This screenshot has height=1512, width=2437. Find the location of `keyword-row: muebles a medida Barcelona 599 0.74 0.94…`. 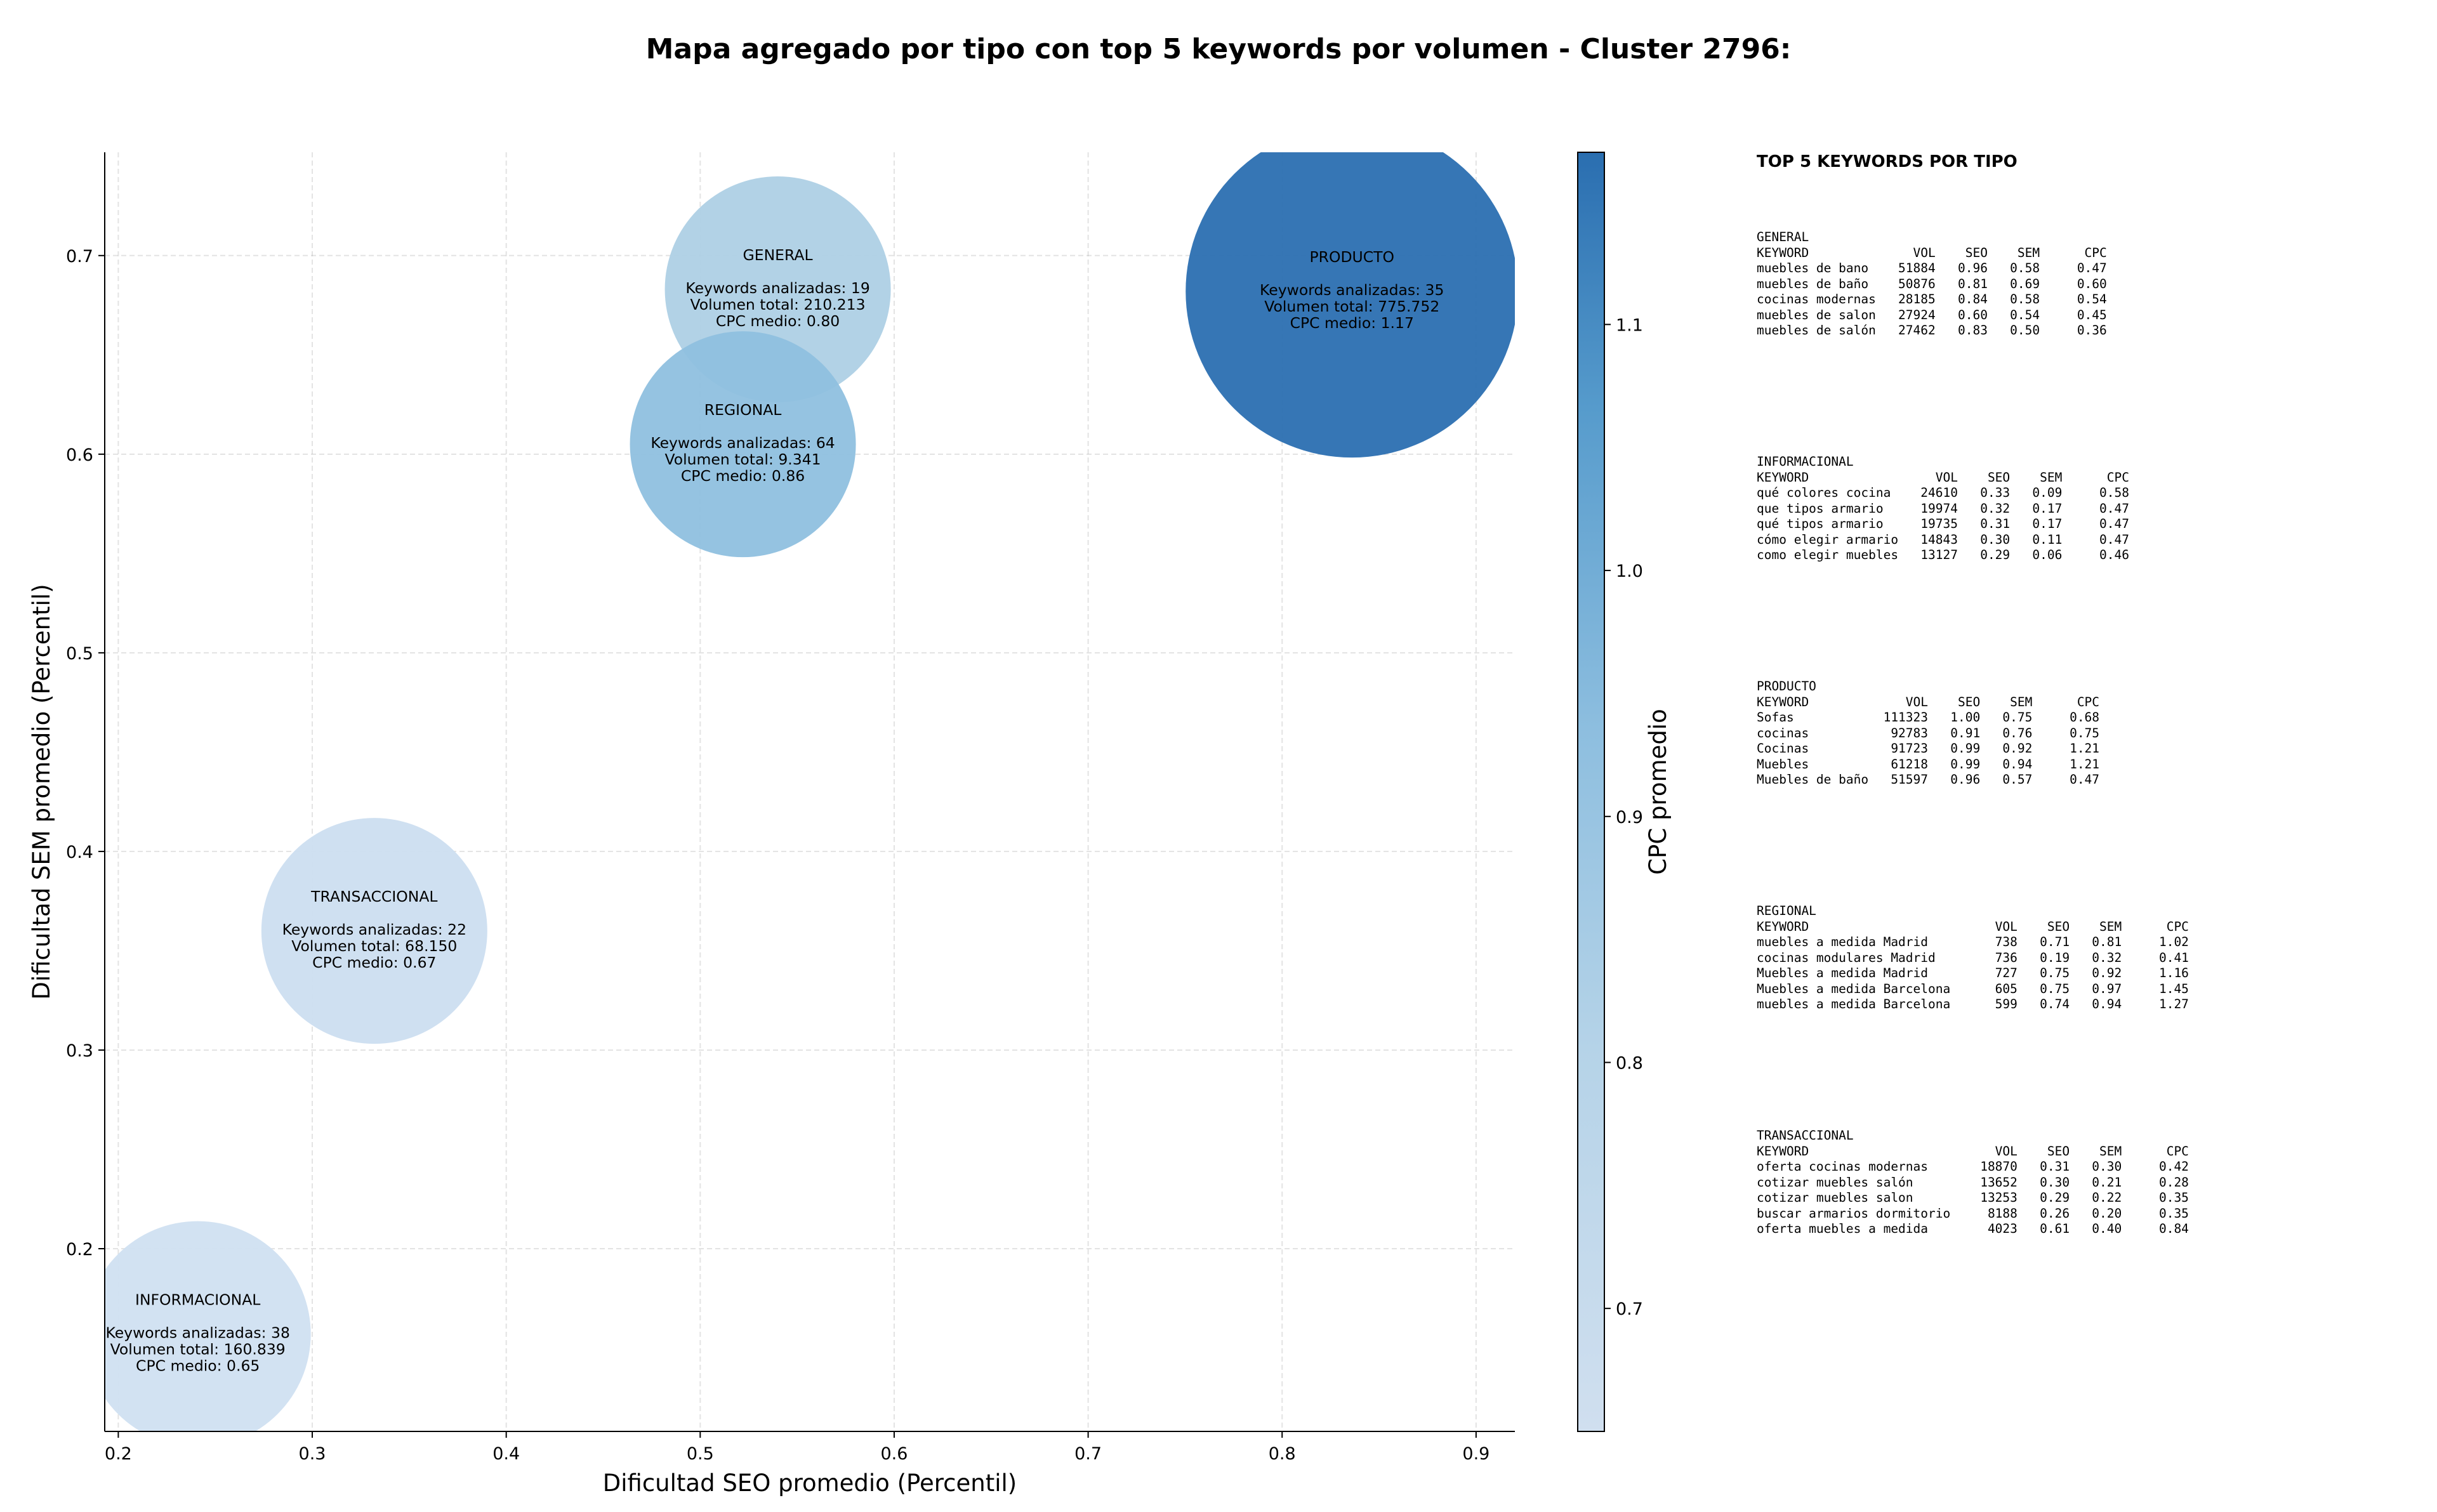

keyword-row: muebles a medida Barcelona 599 0.74 0.94… is located at coordinates (1973, 1004).